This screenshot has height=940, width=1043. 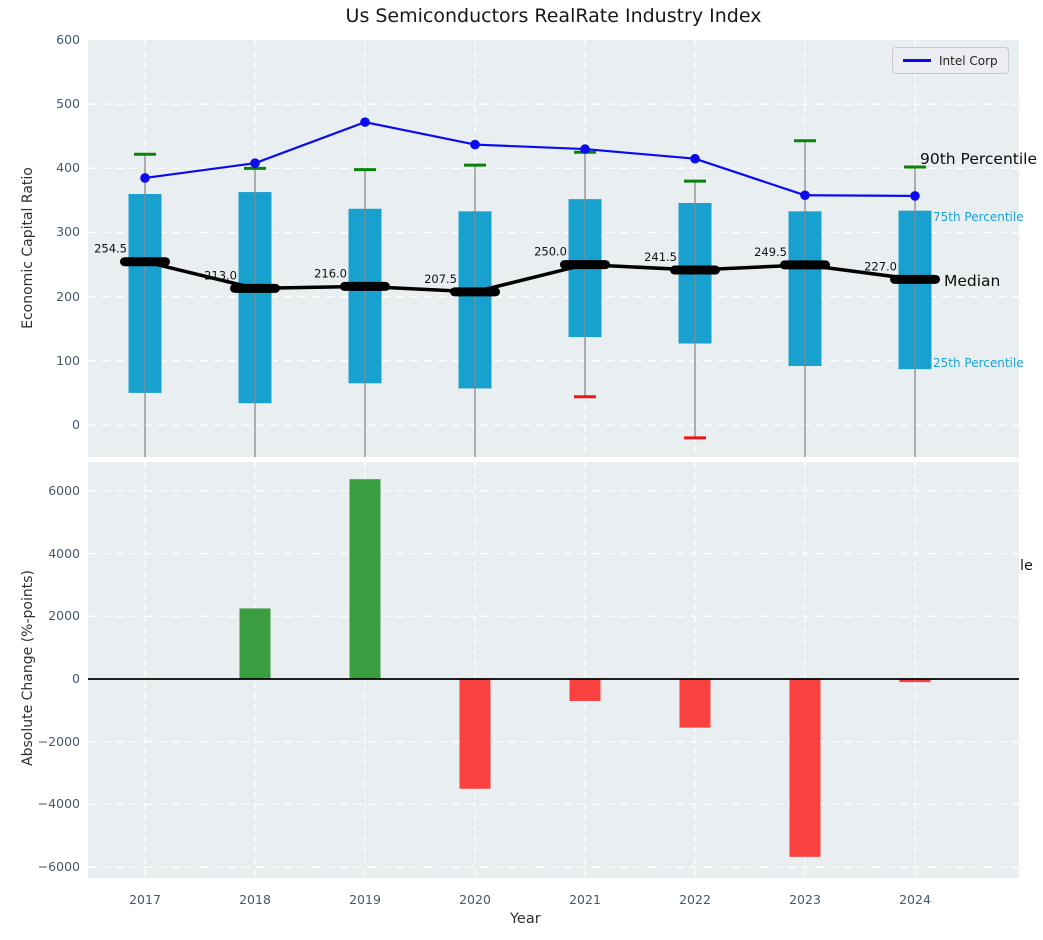 What do you see at coordinates (915, 899) in the screenshot?
I see `xtick-2024: 2024` at bounding box center [915, 899].